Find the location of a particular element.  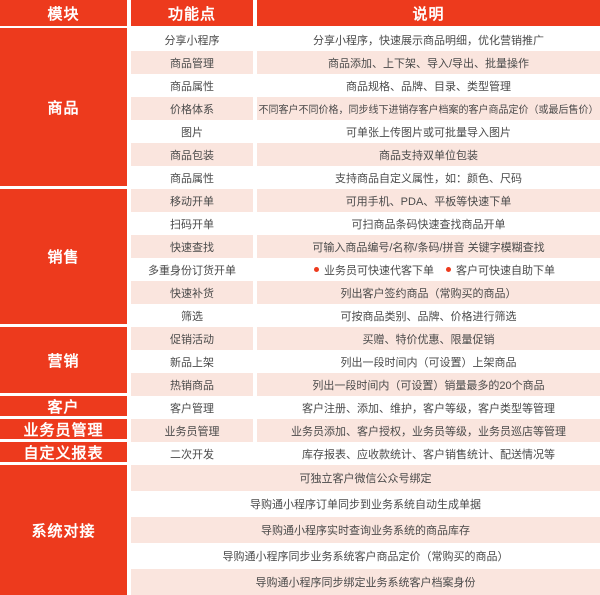

table-row: 导购通小程序实时查询业务系统的商品库存 is located at coordinates (365, 530).